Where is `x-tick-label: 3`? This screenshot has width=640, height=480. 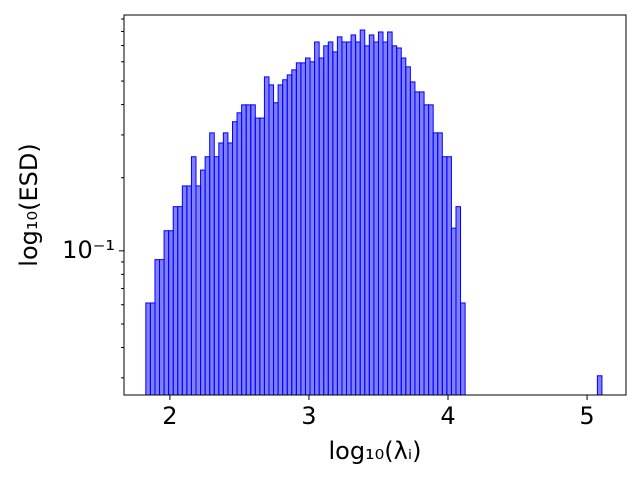 x-tick-label: 3 is located at coordinates (308, 416).